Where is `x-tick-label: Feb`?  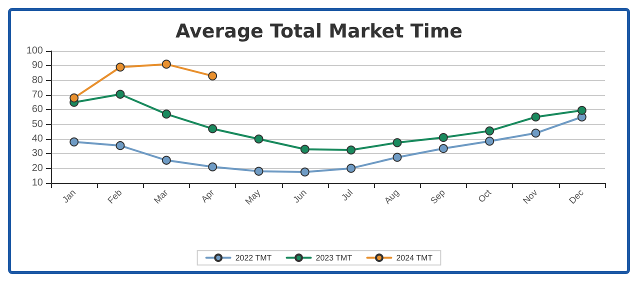 x-tick-label: Feb is located at coordinates (115, 196).